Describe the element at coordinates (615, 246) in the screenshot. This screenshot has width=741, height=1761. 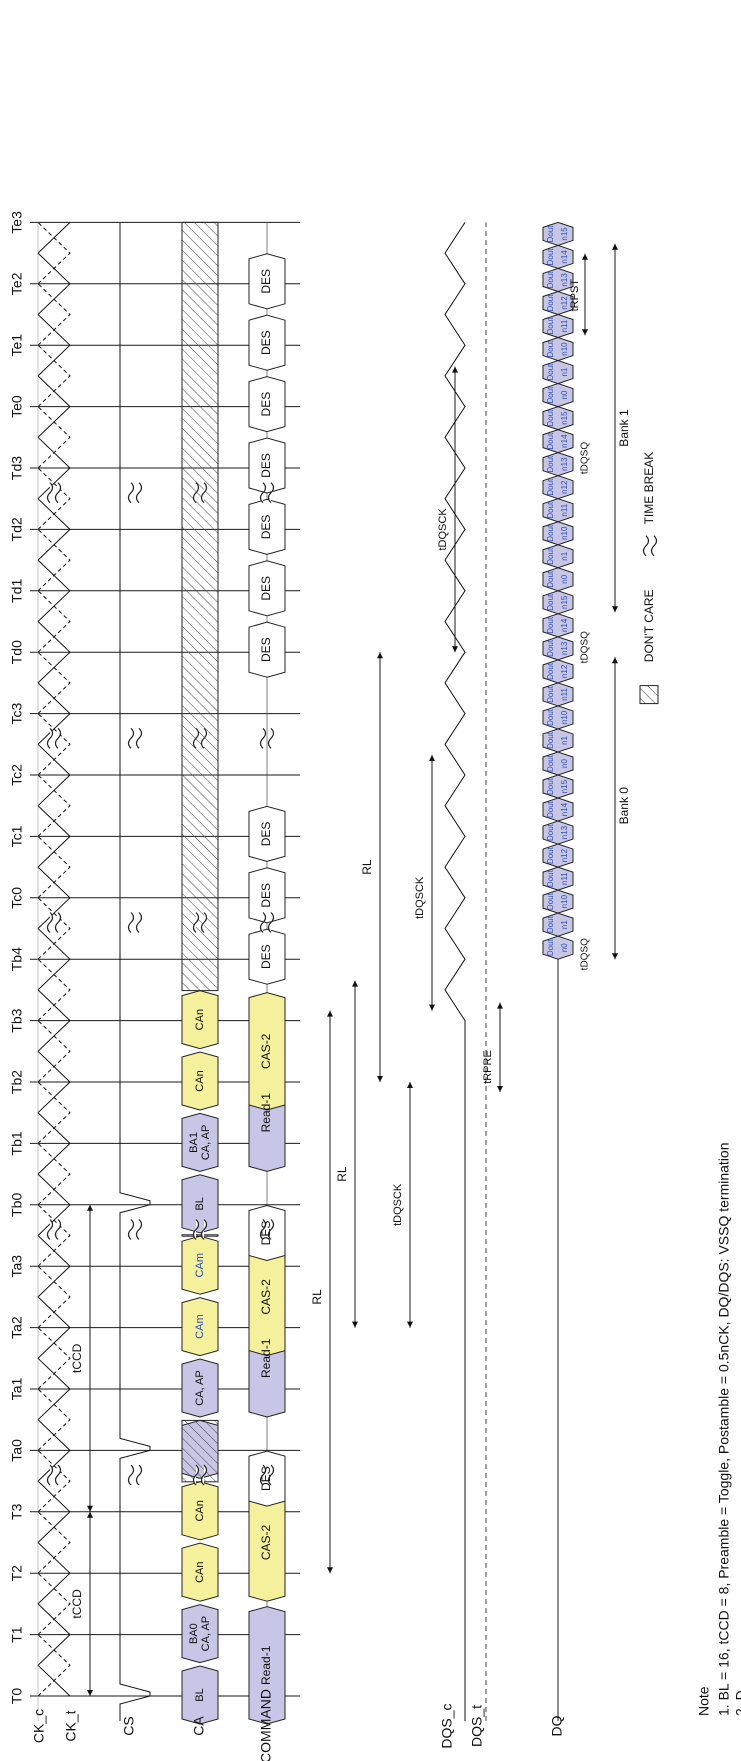
I see `bank1-arrow-head-b` at that location.